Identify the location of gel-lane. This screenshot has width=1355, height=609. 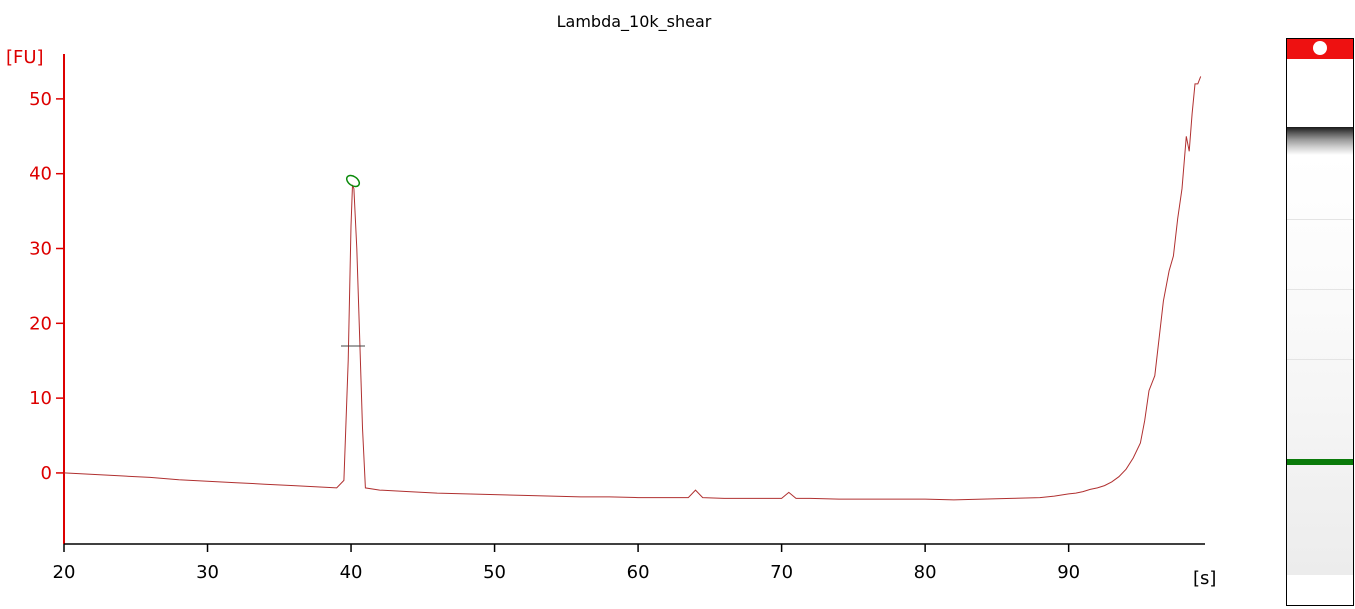
(1320, 322).